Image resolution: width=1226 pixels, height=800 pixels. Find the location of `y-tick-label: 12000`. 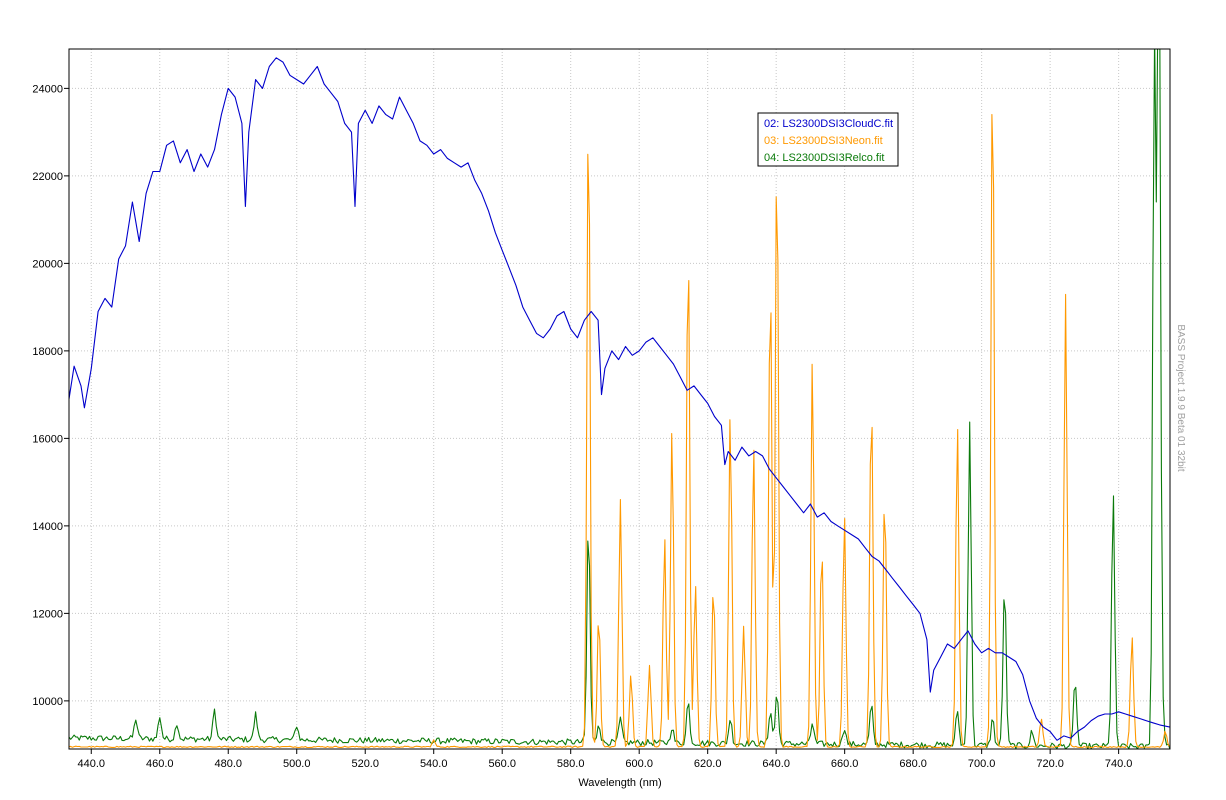

y-tick-label: 12000 is located at coordinates (47, 614).